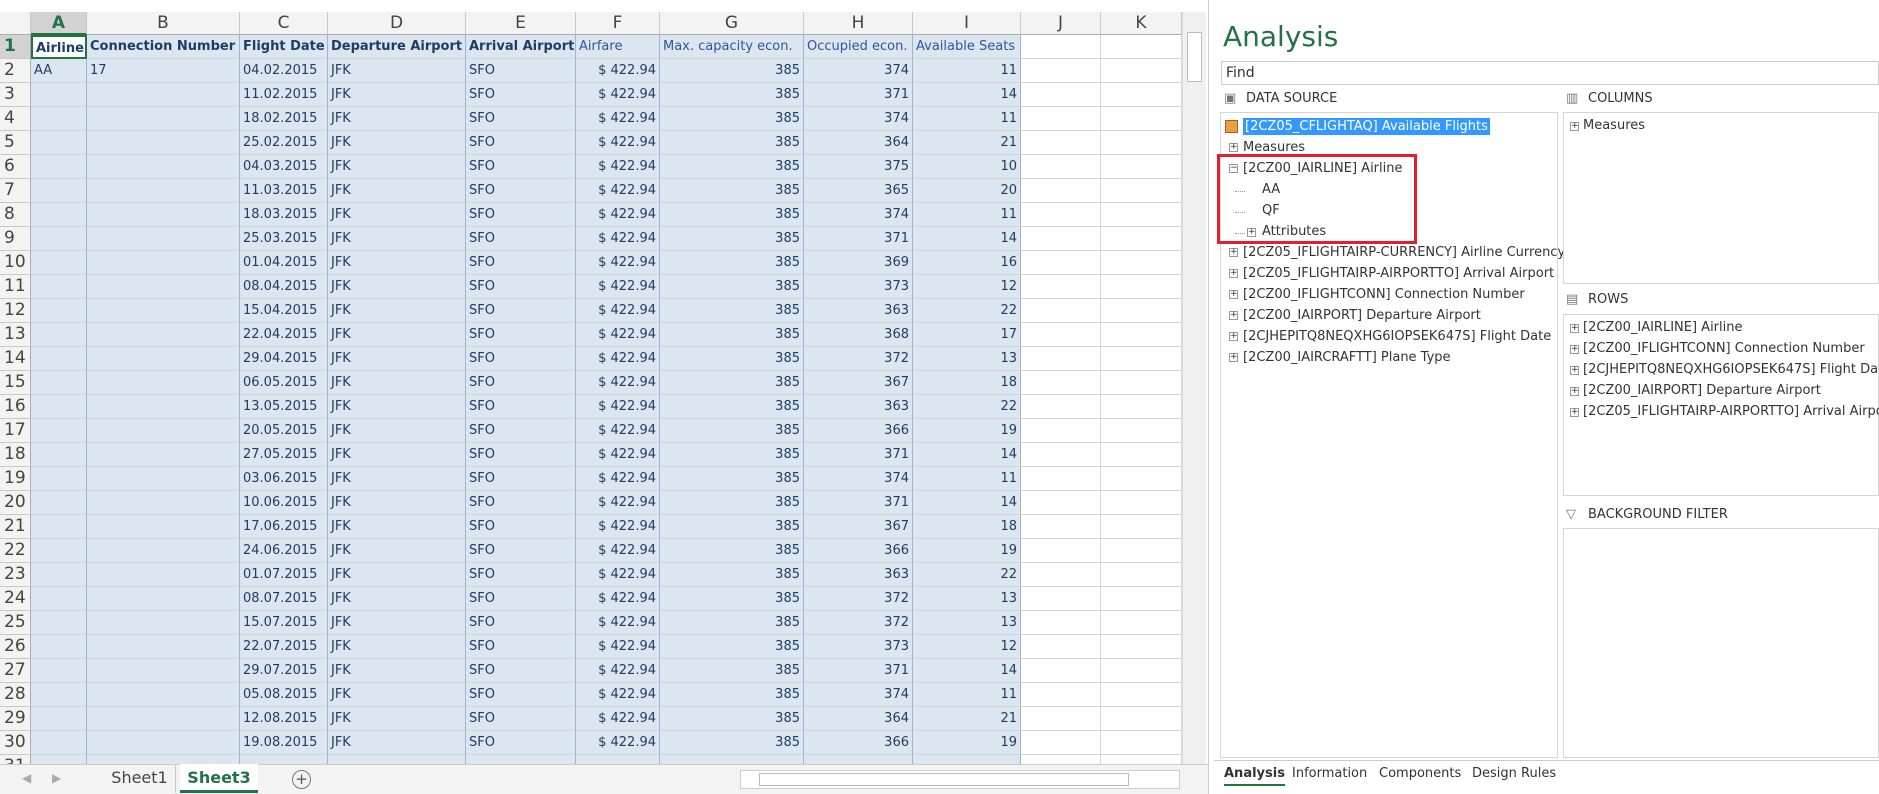 This screenshot has height=794, width=1879. Describe the element at coordinates (858, 527) in the screenshot. I see `cell: 367` at that location.